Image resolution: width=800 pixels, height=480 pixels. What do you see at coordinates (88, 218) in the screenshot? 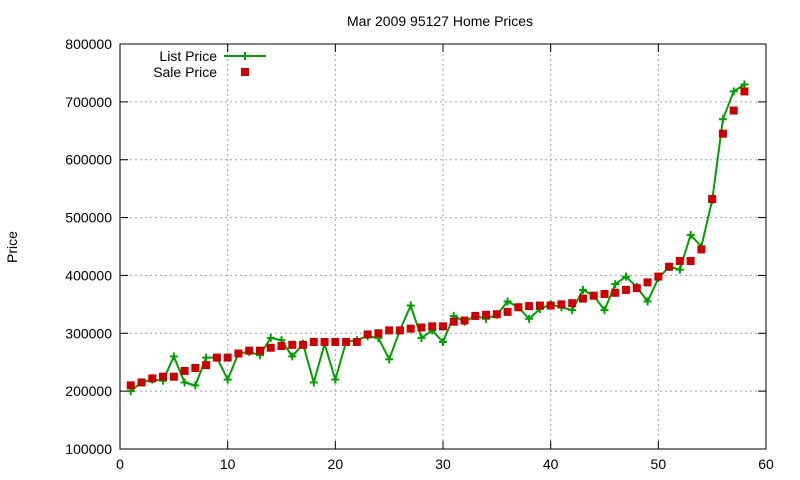
I see `y-tick-label: 500000` at bounding box center [88, 218].